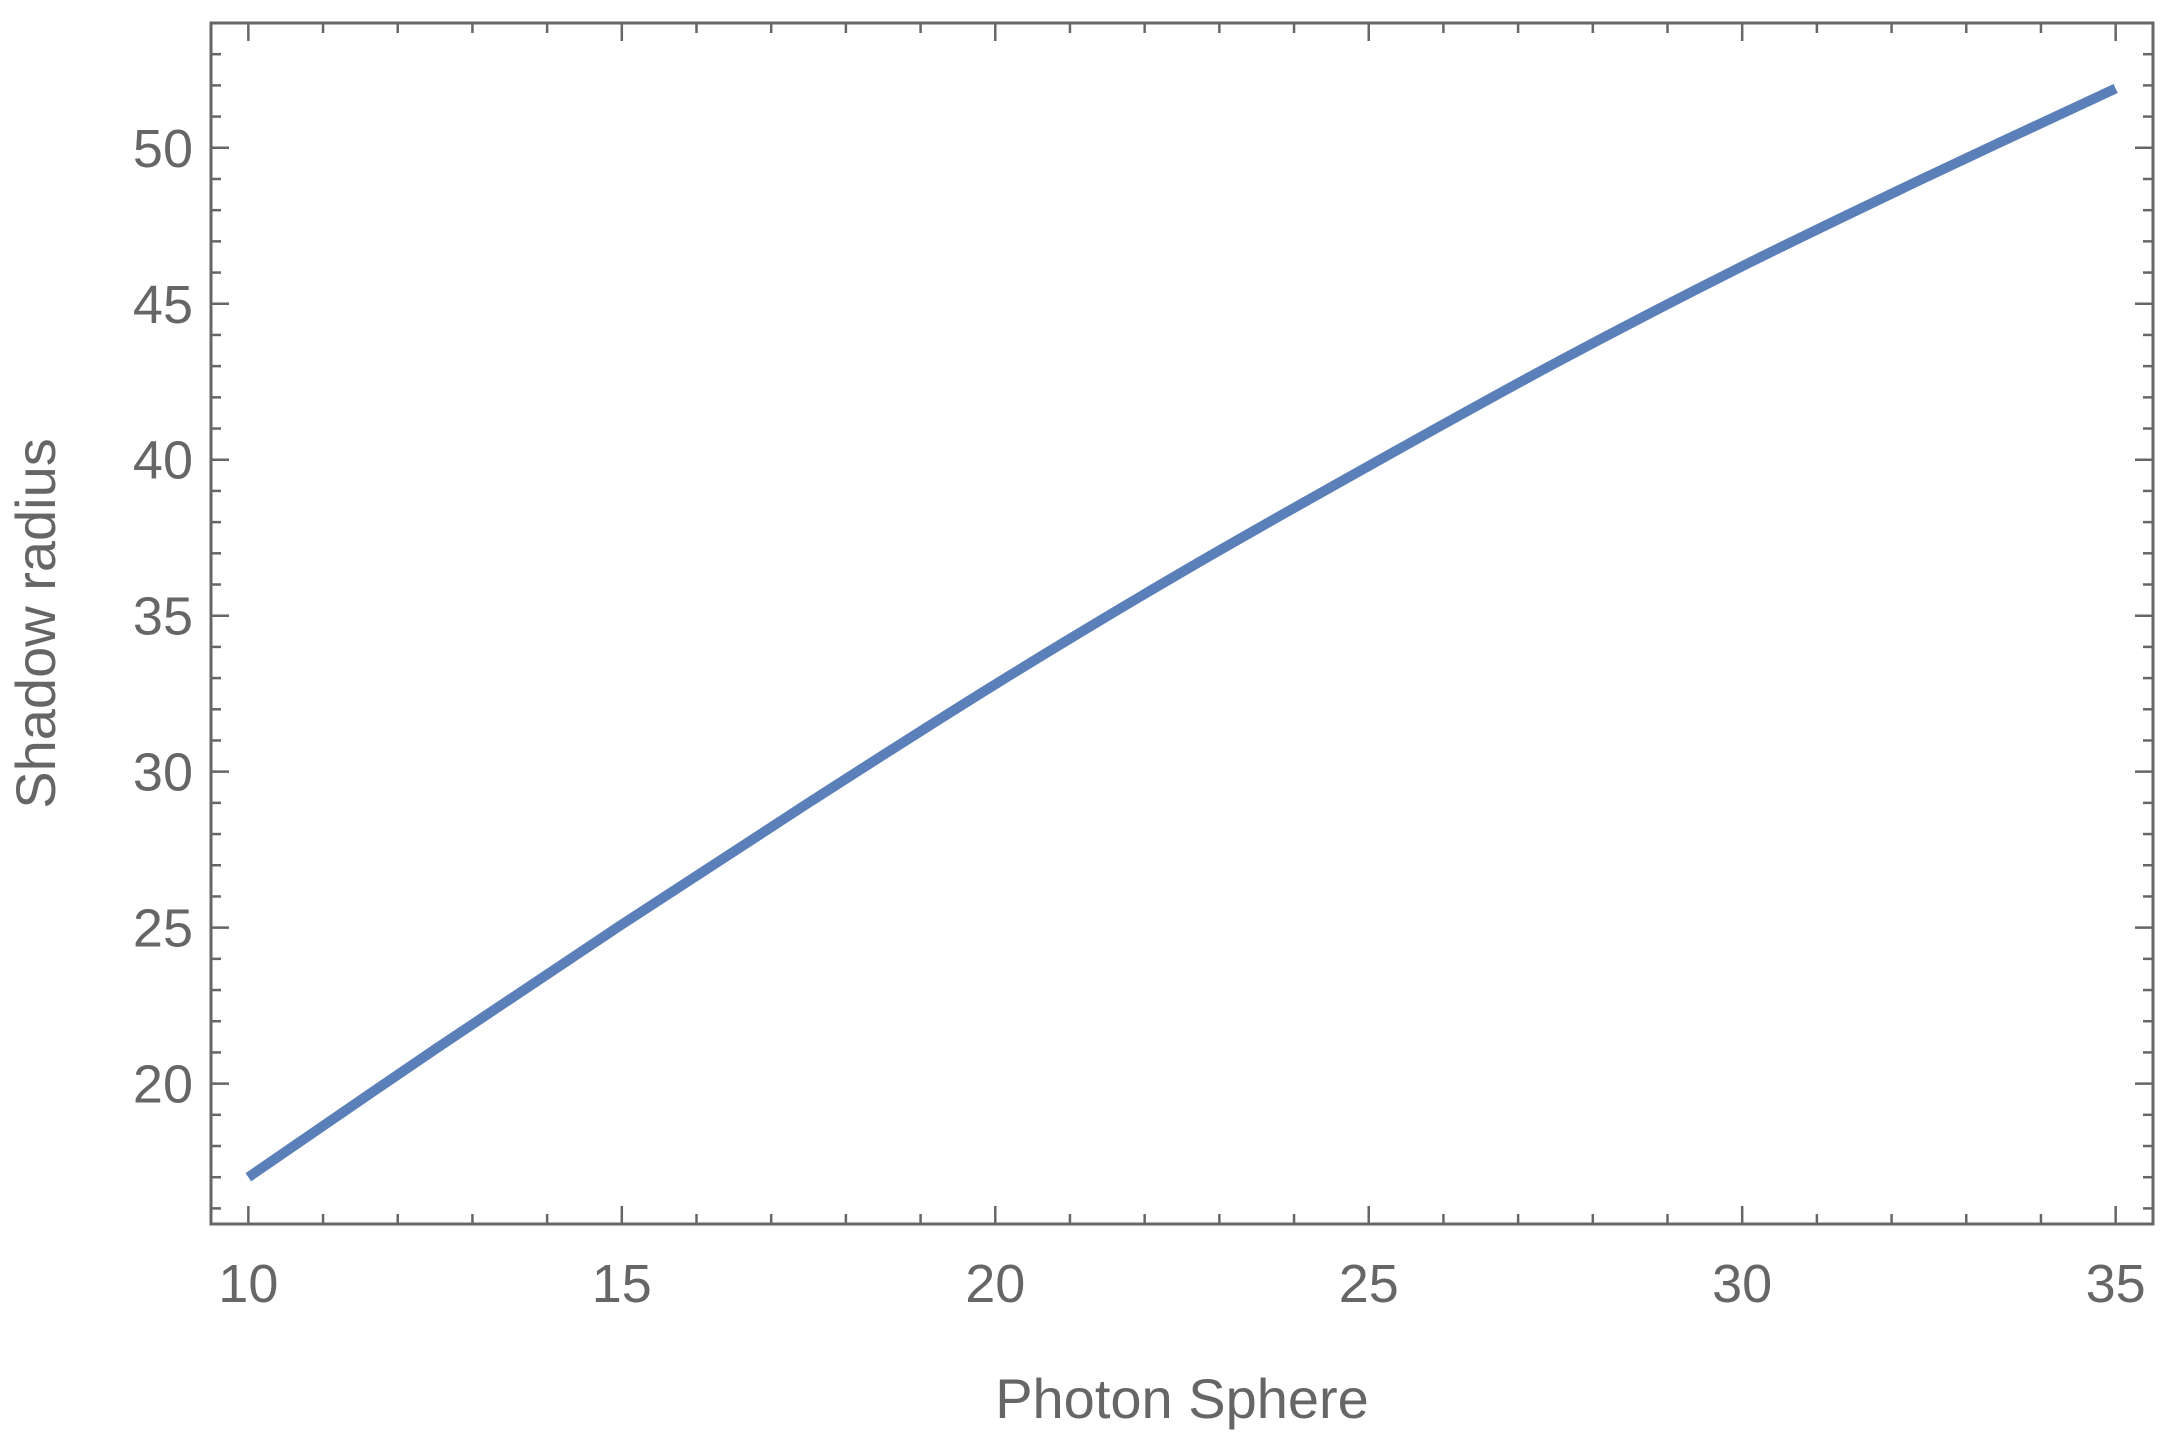 The height and width of the screenshot is (1450, 2182). Describe the element at coordinates (163, 149) in the screenshot. I see `y-tick-label: 50` at that location.